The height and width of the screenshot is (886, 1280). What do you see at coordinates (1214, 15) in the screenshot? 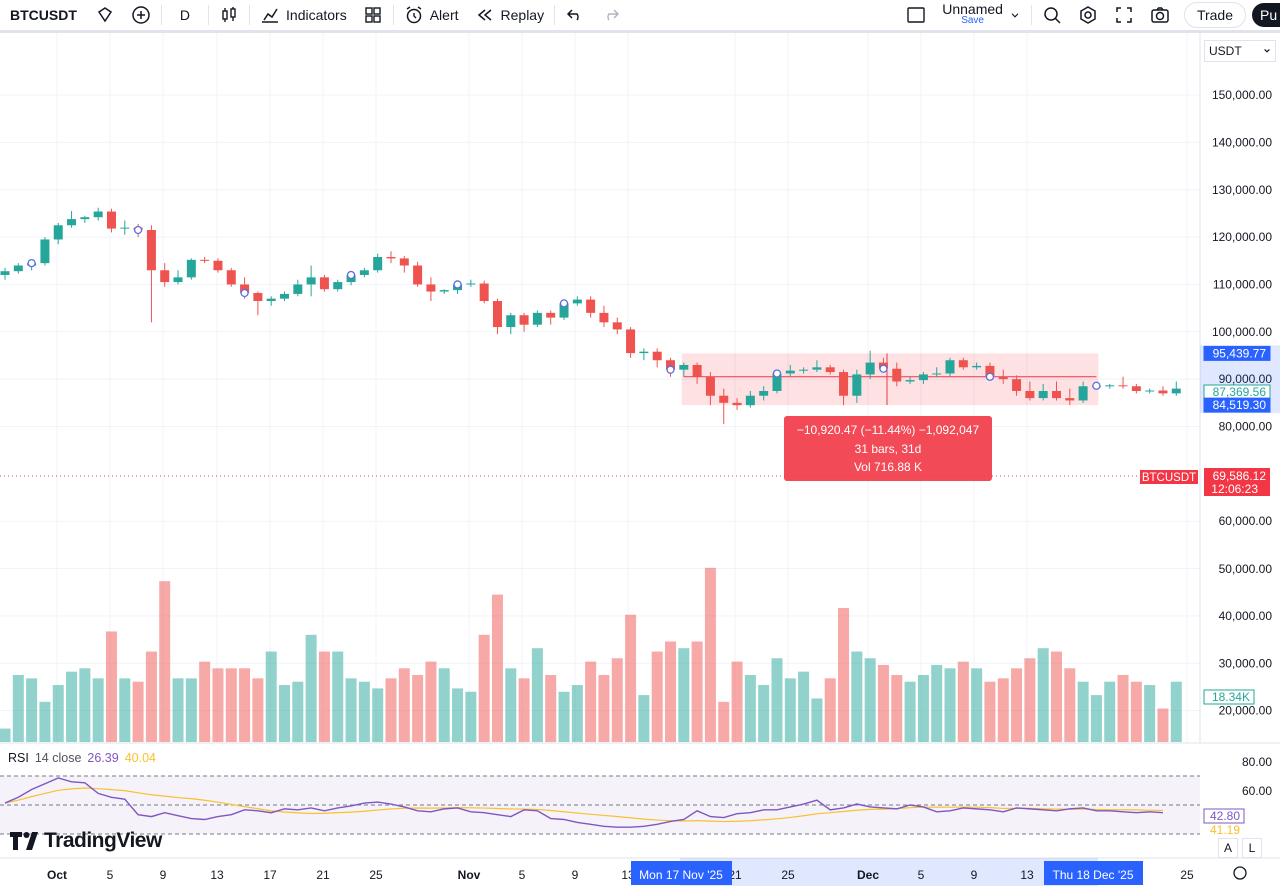
I see `trade-button: Trade` at bounding box center [1214, 15].